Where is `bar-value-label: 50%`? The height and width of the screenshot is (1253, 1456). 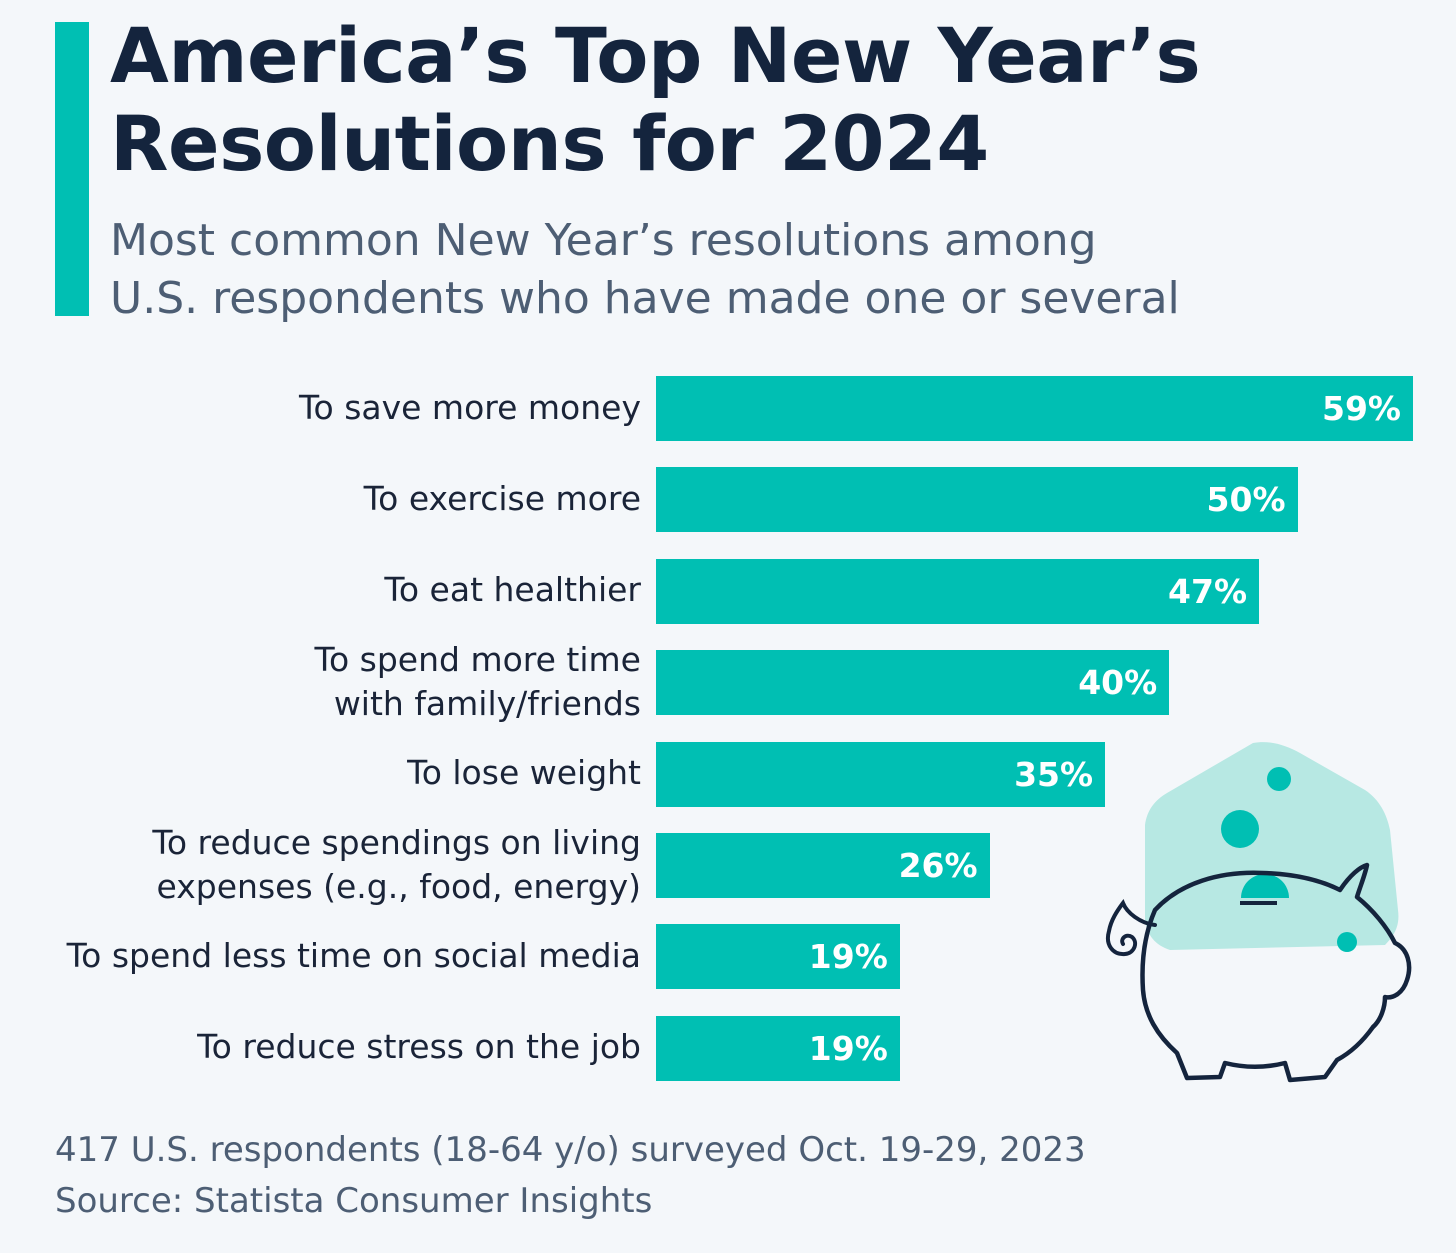
bar-value-label: 50% is located at coordinates (1246, 500).